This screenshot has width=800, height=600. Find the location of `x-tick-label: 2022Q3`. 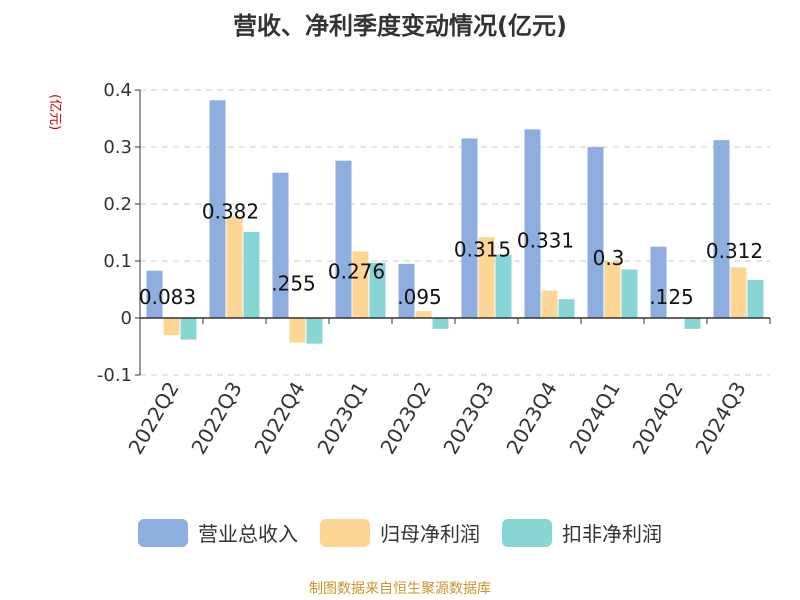

x-tick-label: 2022Q3 is located at coordinates (216, 418).